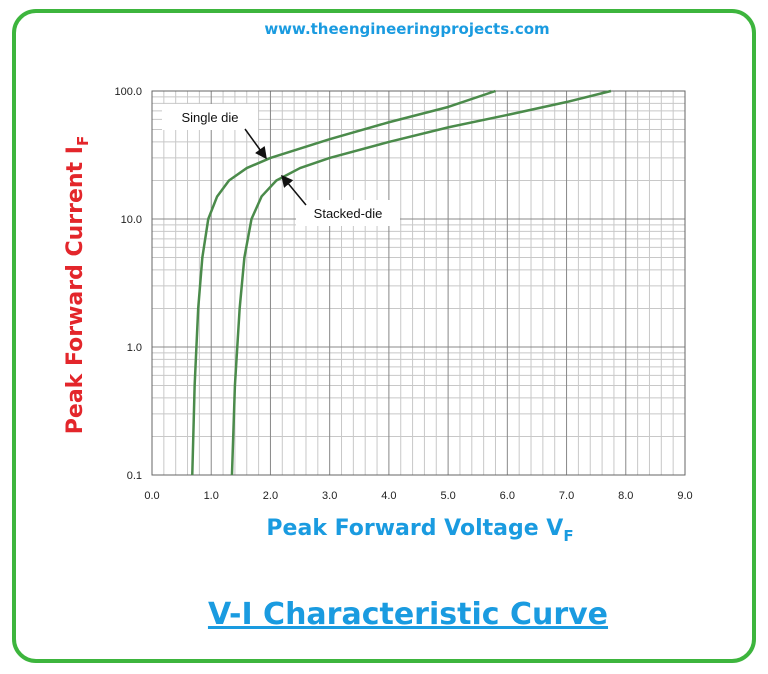  I want to click on x-tick-label: 8.0, so click(625, 496).